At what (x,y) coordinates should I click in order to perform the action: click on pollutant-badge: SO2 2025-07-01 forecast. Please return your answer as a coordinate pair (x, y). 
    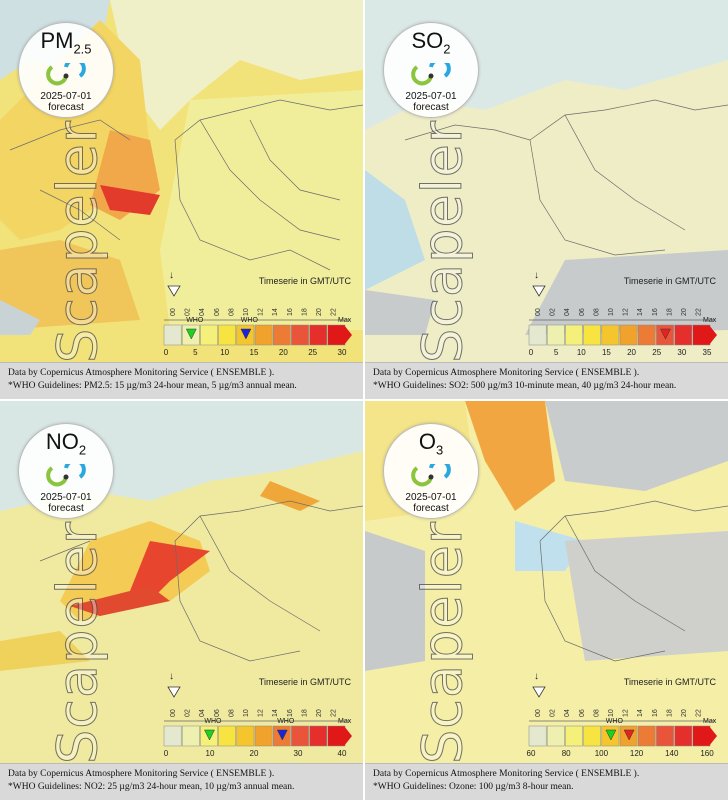
    Looking at the image, I should click on (431, 70).